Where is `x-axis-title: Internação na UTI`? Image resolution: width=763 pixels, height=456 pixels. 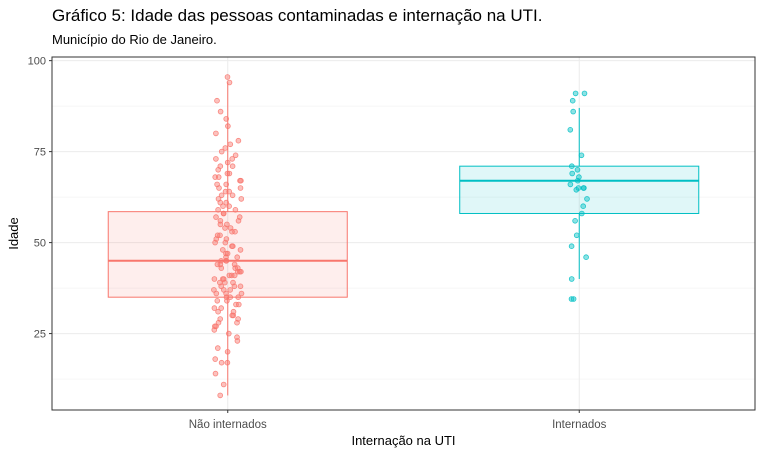
x-axis-title: Internação na UTI is located at coordinates (403, 440).